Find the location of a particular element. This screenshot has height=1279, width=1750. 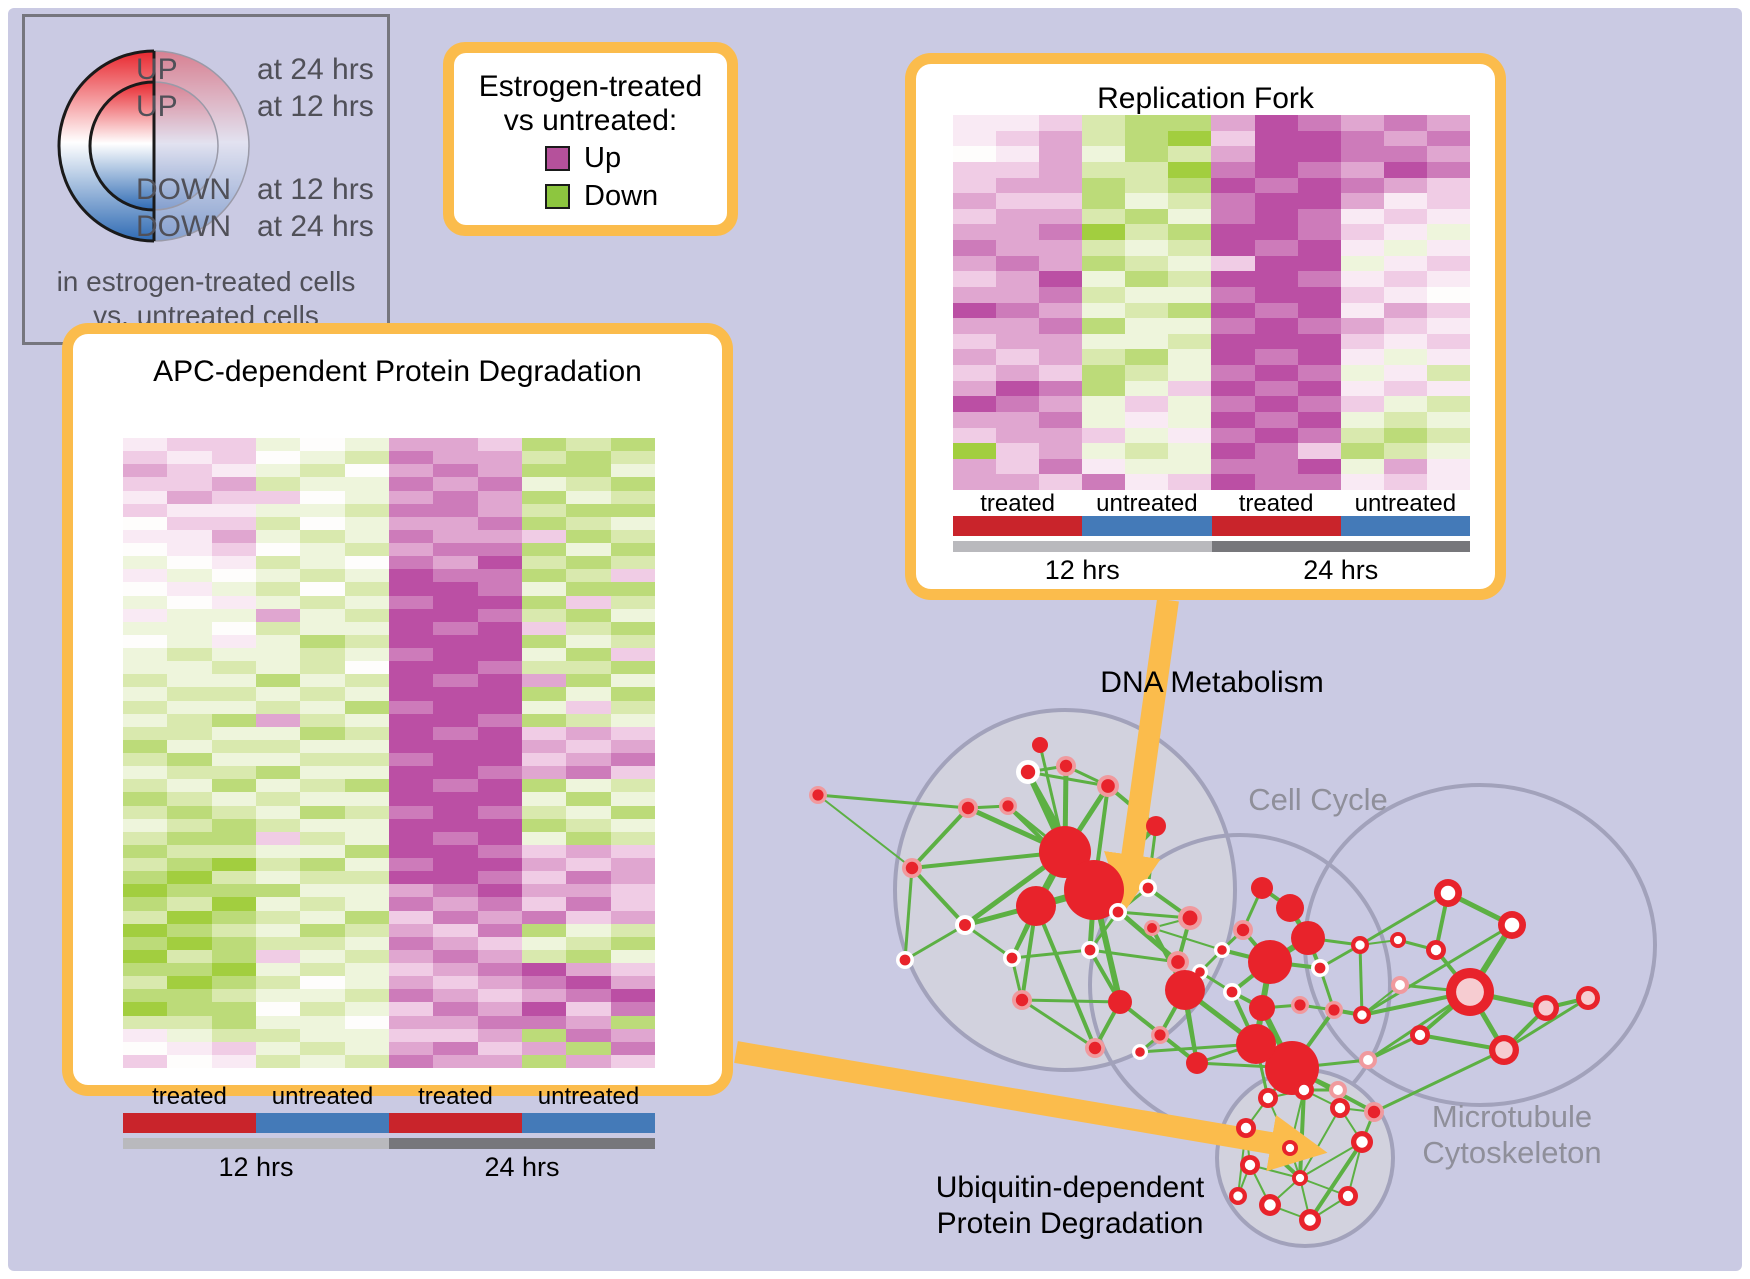

key-item-up: Up is located at coordinates (583, 158).